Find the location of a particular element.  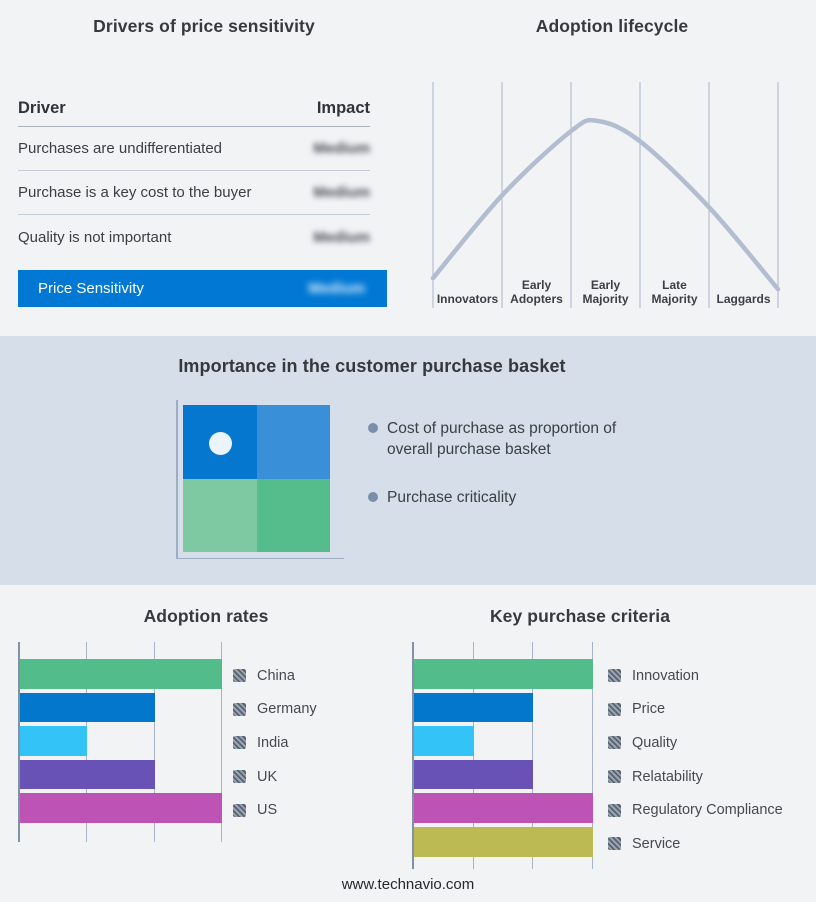

bar-relatability is located at coordinates (474, 774).